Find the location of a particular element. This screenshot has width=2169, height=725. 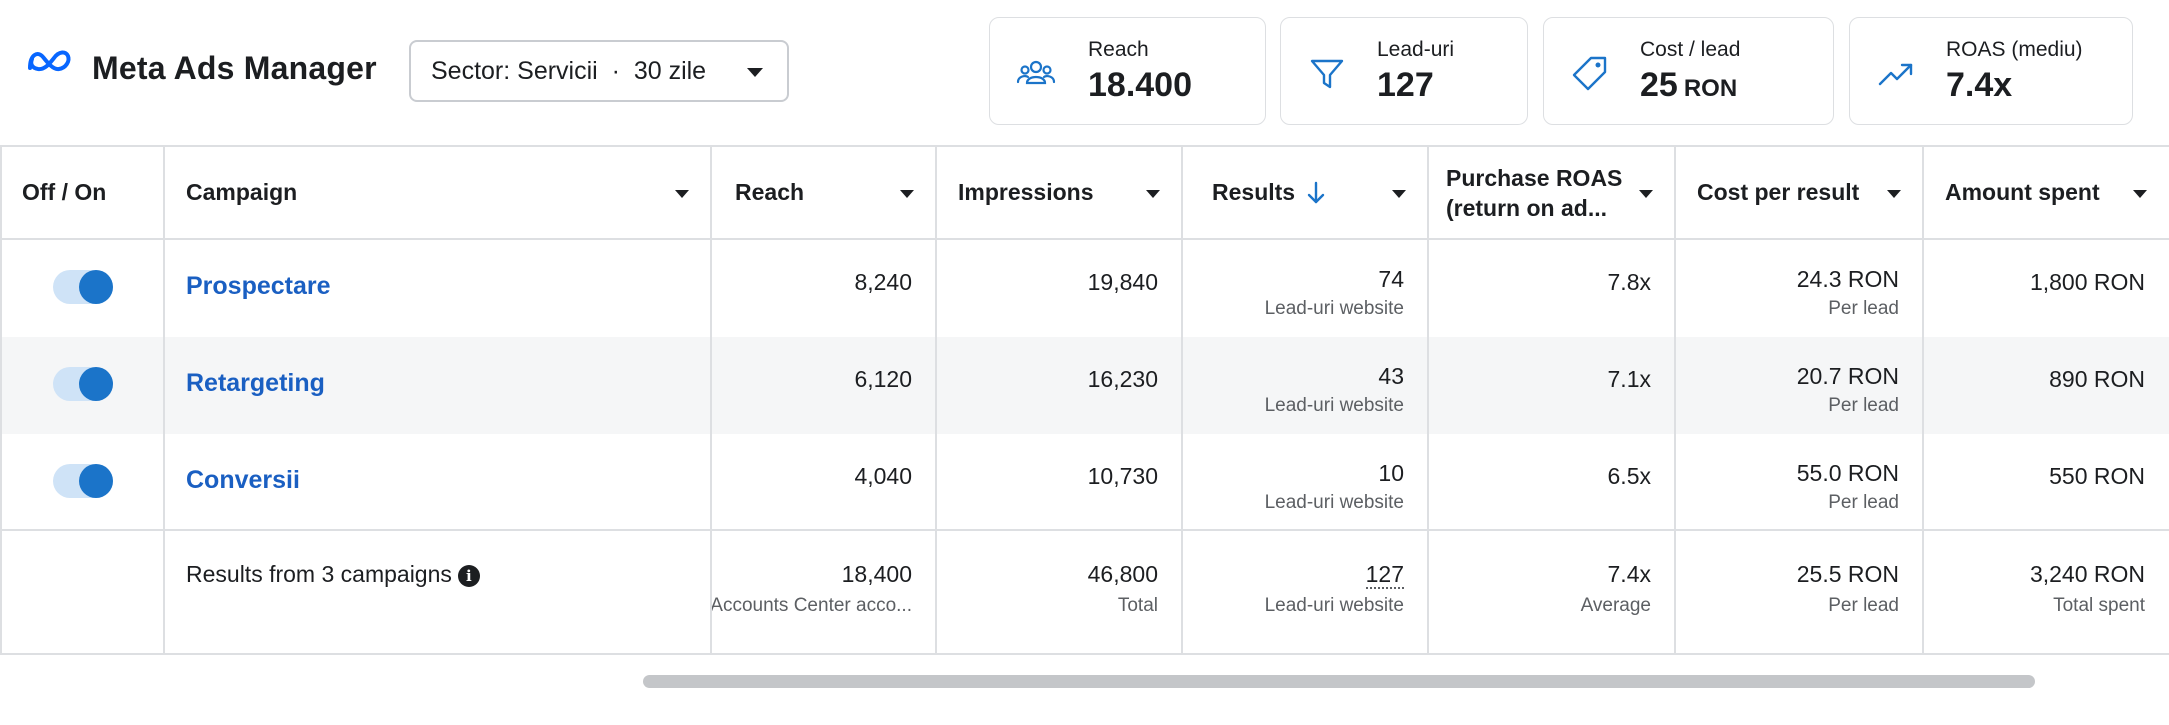

cell-roas: 7.1x is located at coordinates (1551, 385).